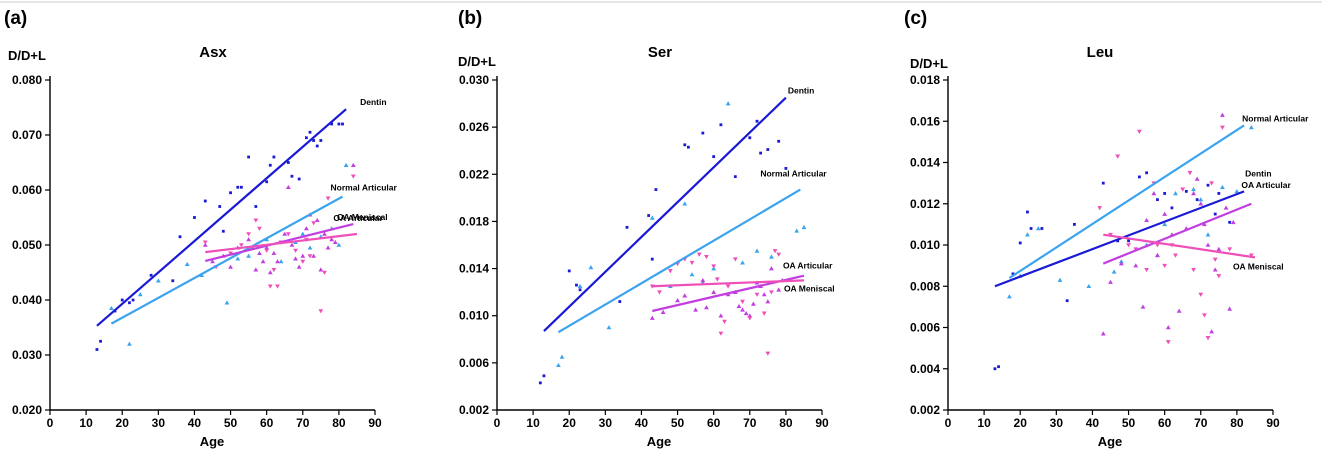 The width and height of the screenshot is (1322, 451). Describe the element at coordinates (925, 410) in the screenshot. I see `y-tick-label: 0.002` at that location.